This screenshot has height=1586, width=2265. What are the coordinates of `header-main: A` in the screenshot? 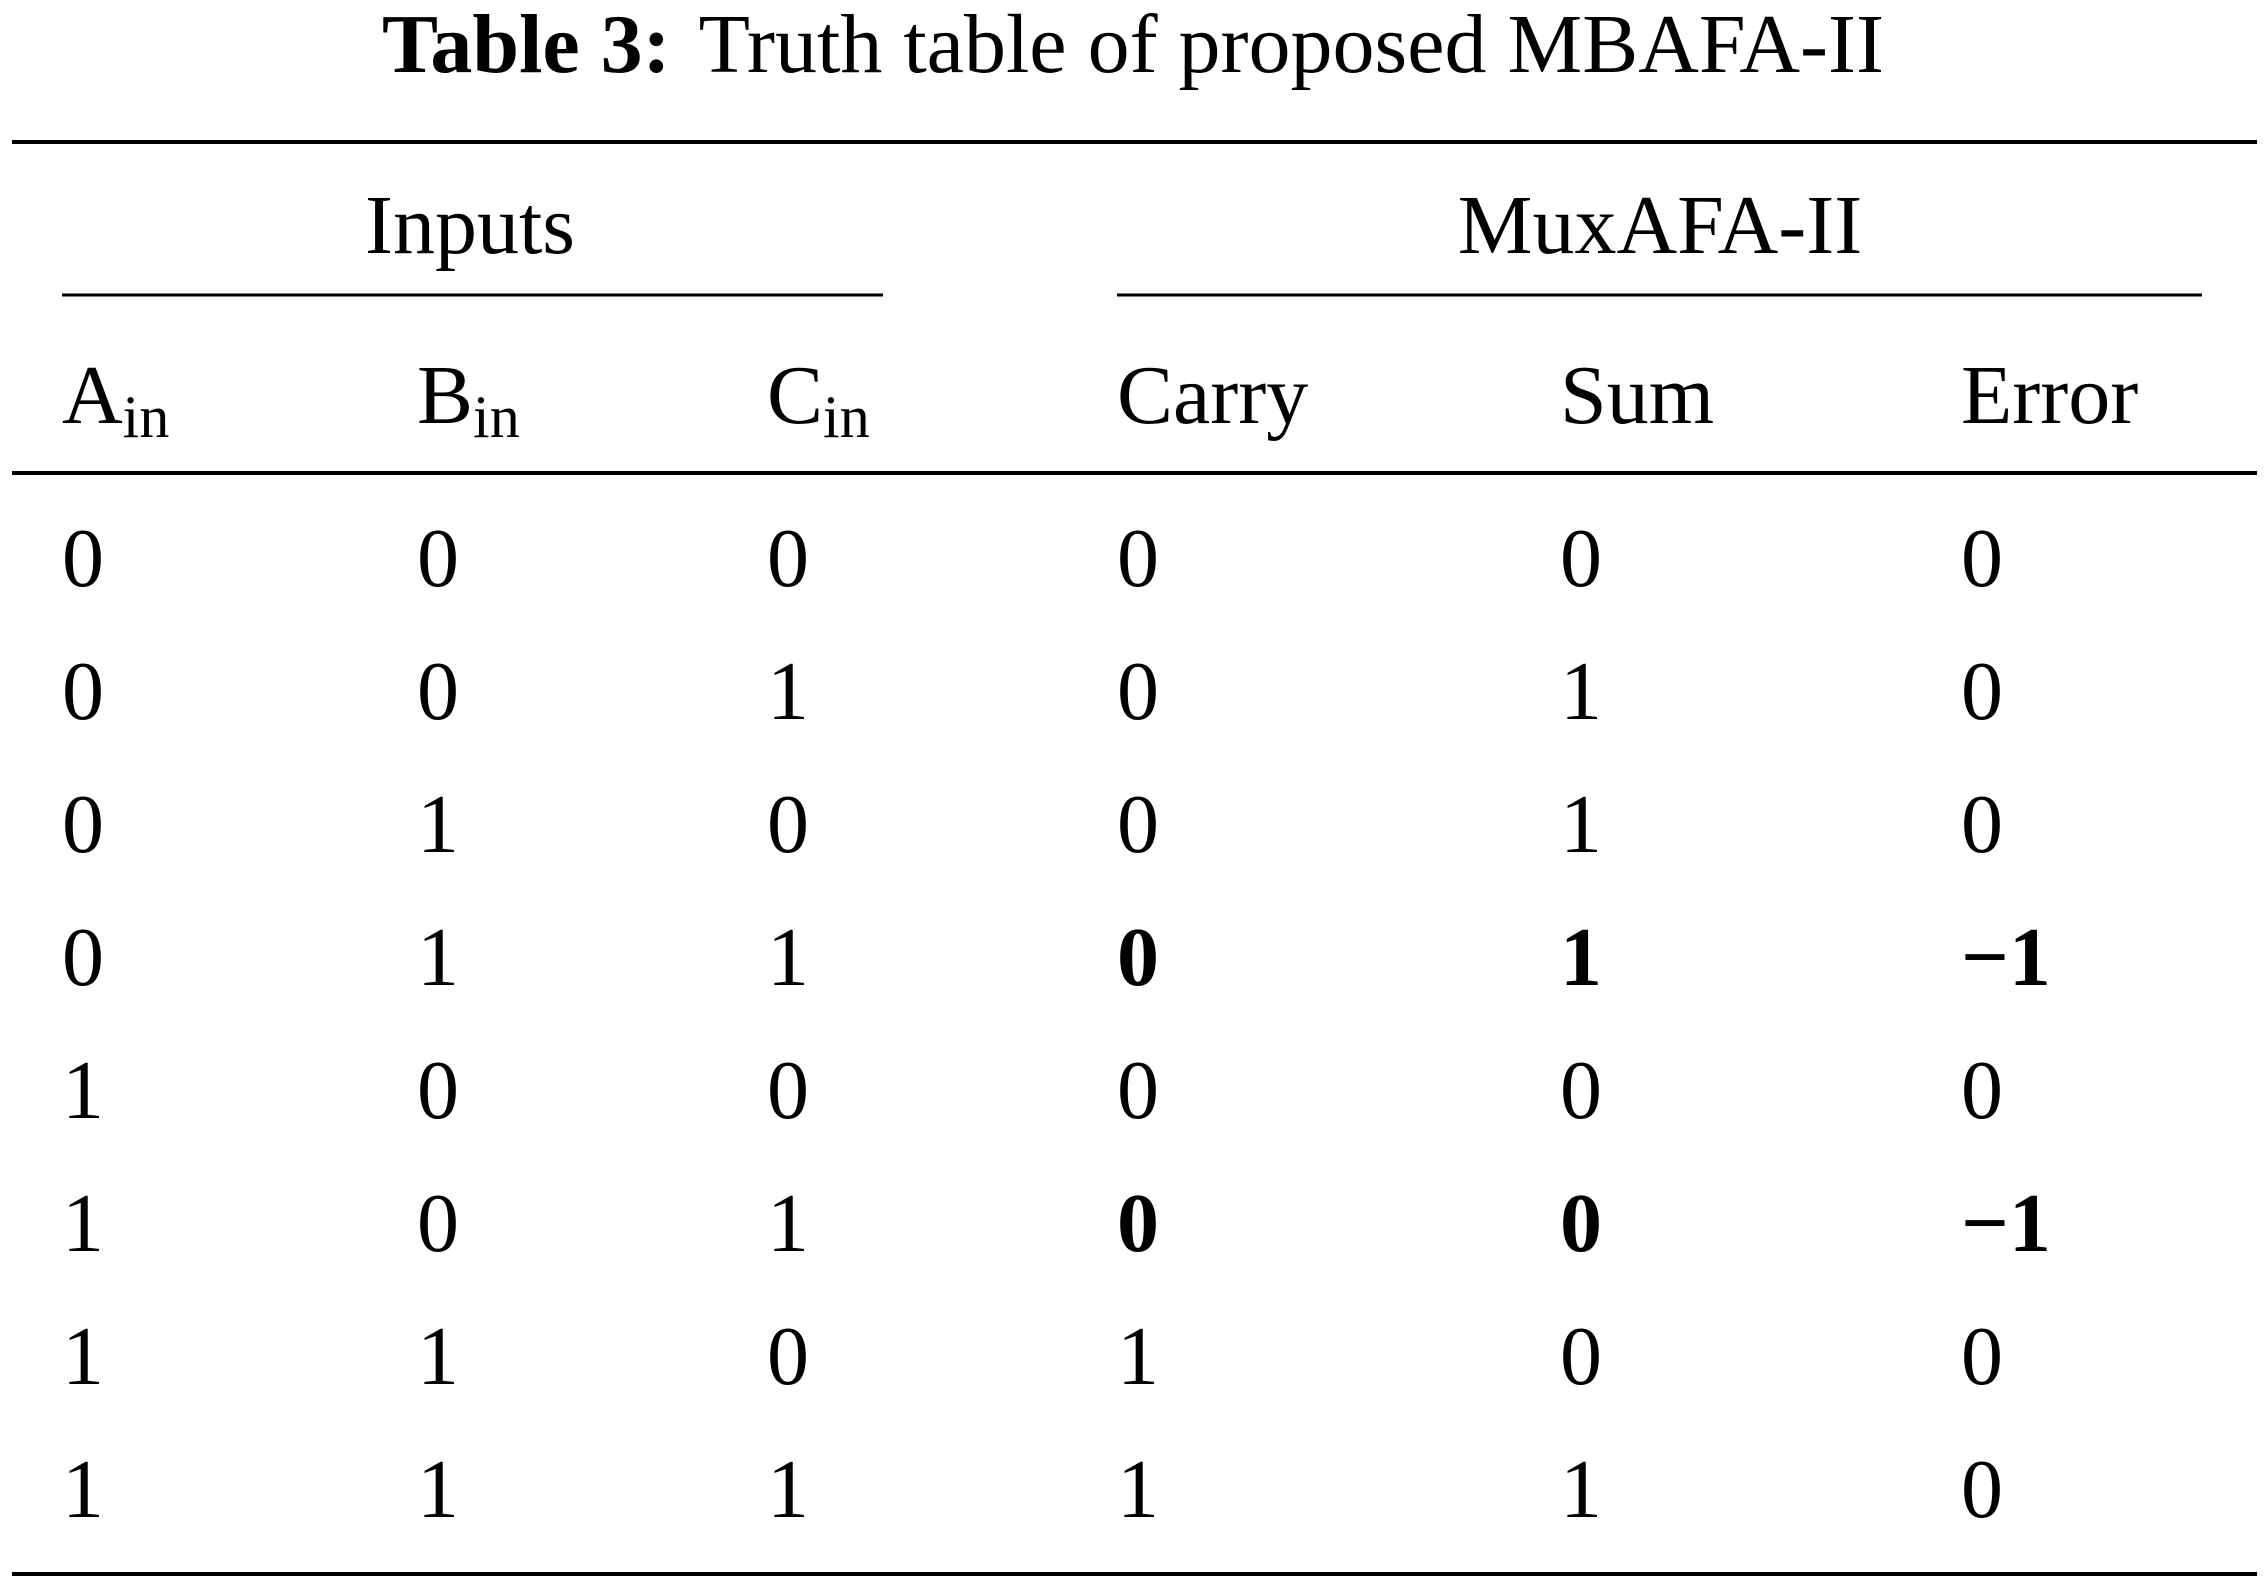 It's located at (92, 395).